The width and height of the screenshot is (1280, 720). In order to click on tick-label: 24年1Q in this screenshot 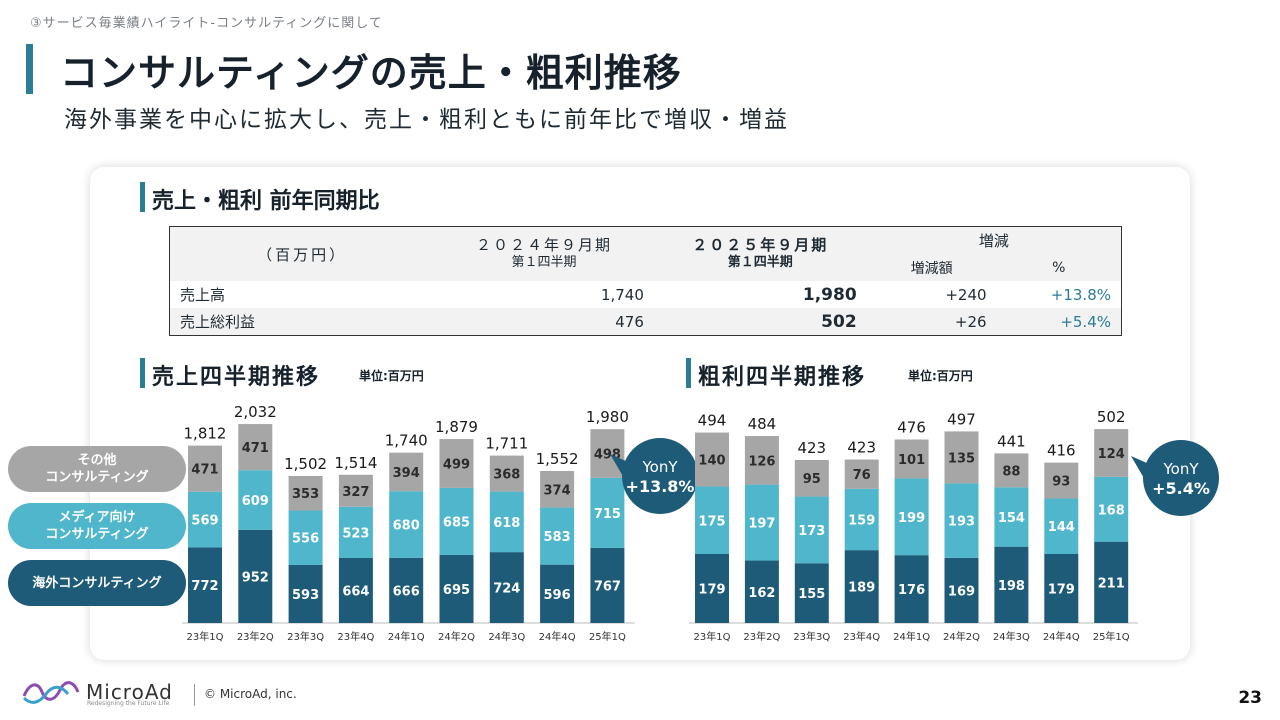, I will do `click(406, 636)`.